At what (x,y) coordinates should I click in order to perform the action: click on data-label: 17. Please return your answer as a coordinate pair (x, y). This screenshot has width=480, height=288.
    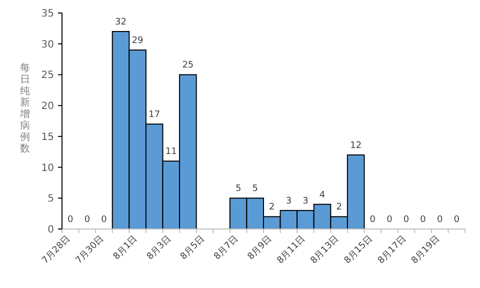
    Looking at the image, I should click on (154, 115).